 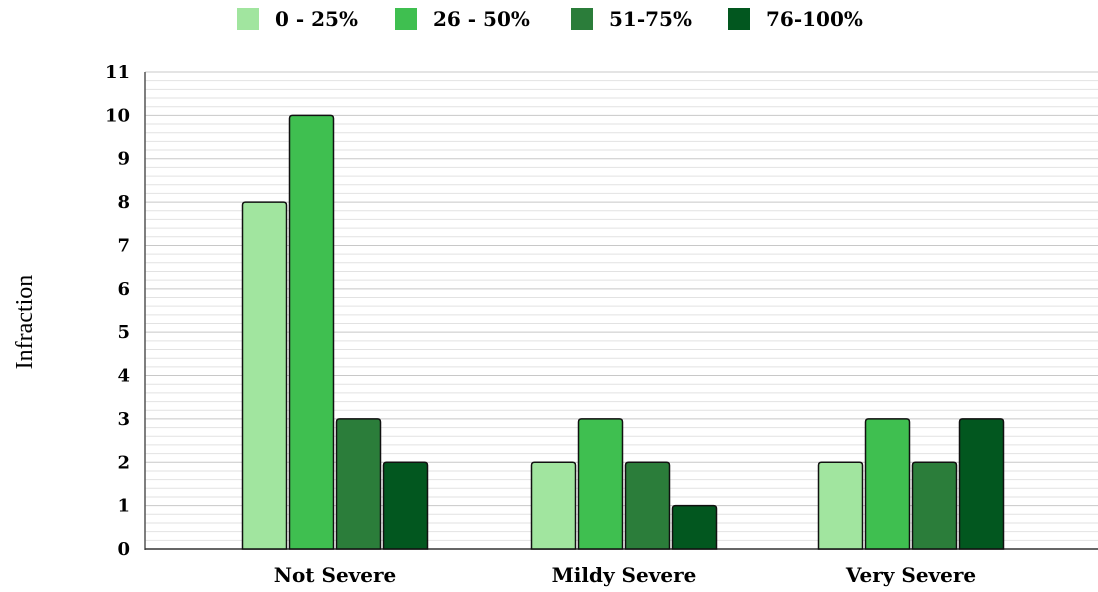 I want to click on legend: 0 - 25% 26 - 50% 51-75% 76-100%, so click(x=550, y=19).